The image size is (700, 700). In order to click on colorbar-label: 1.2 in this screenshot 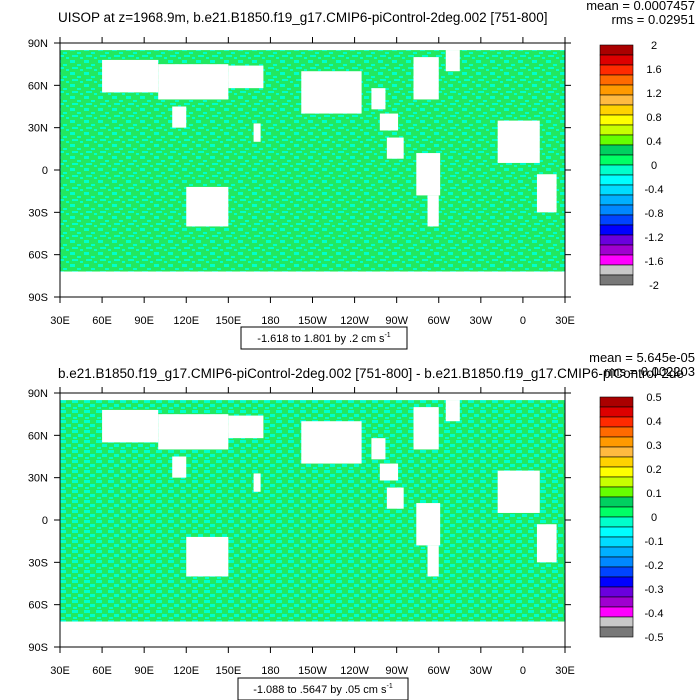, I will do `click(653, 94)`.